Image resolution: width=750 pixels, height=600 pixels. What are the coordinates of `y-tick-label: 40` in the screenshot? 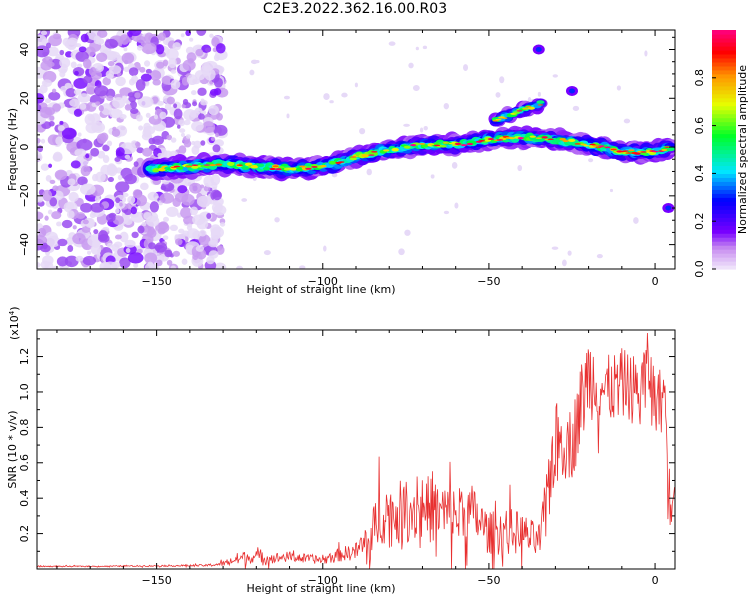 It's located at (24, 50).